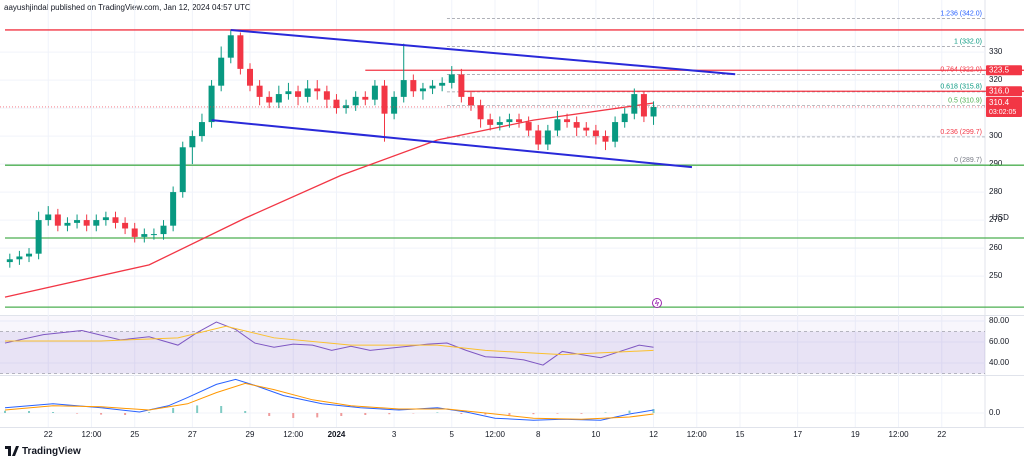 This screenshot has height=461, width=1024. What do you see at coordinates (996, 79) in the screenshot?
I see `y-tick-label: 320` at bounding box center [996, 79].